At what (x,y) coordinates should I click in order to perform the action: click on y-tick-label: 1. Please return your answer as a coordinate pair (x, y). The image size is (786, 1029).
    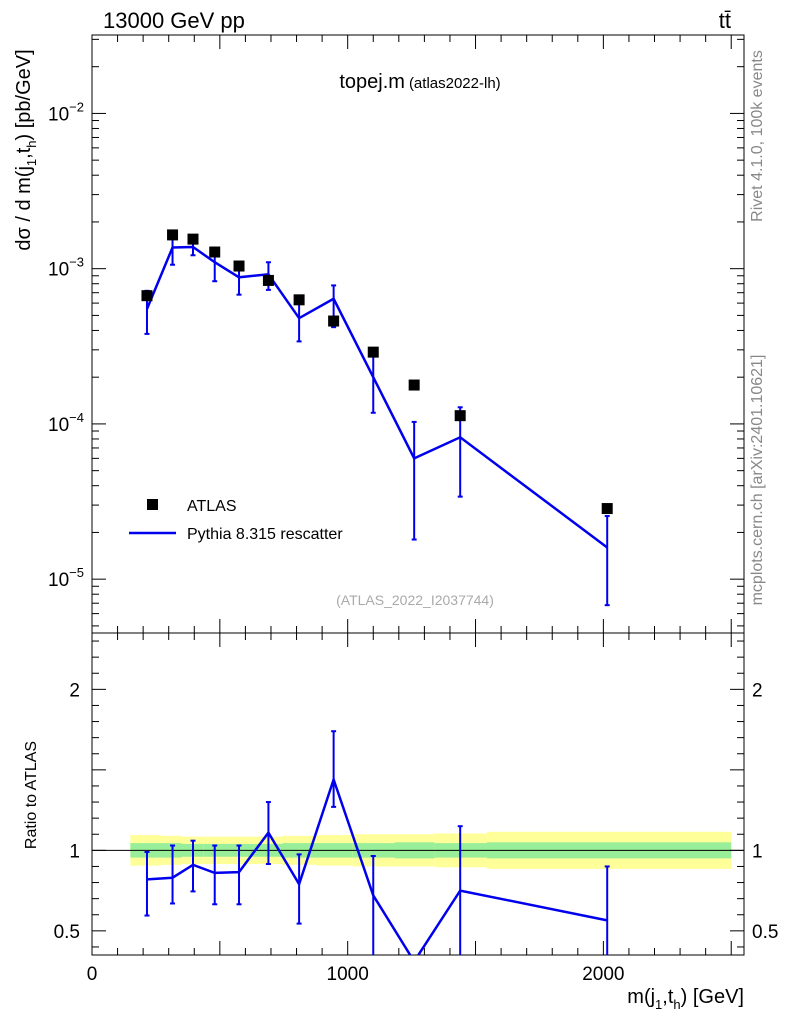
    Looking at the image, I should click on (74, 851).